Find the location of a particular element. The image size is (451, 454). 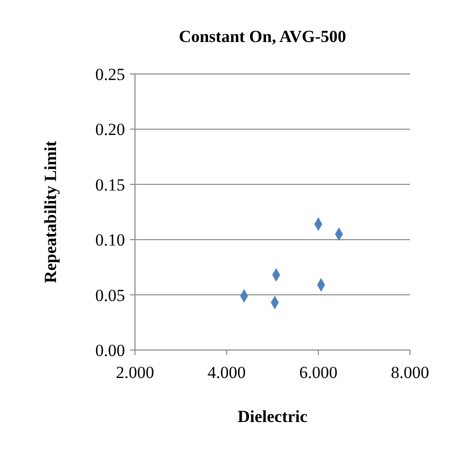

chart-title: Constant On, AVG-500 is located at coordinates (262, 36).